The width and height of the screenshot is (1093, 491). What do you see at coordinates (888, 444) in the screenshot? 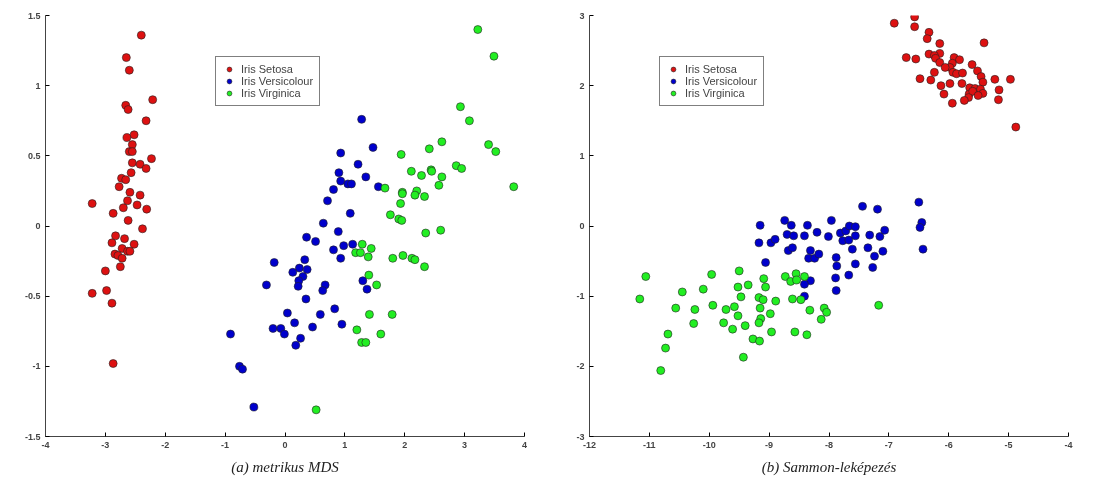
I see `x-tick-label: -7` at bounding box center [888, 444].